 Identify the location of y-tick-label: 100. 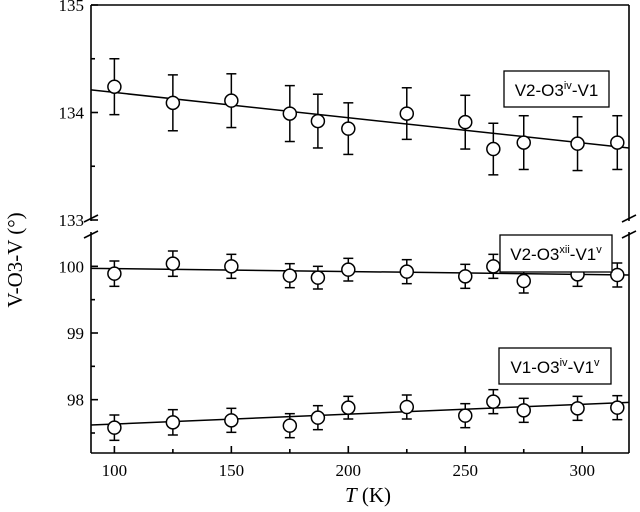
(72, 266).